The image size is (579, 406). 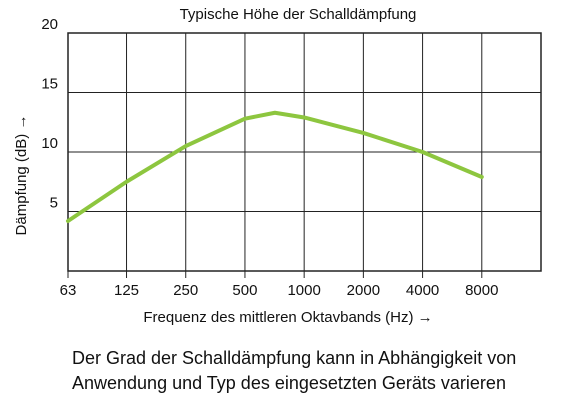 I want to click on y-axis-label: Dämpfung (dB) →, so click(x=21, y=175).